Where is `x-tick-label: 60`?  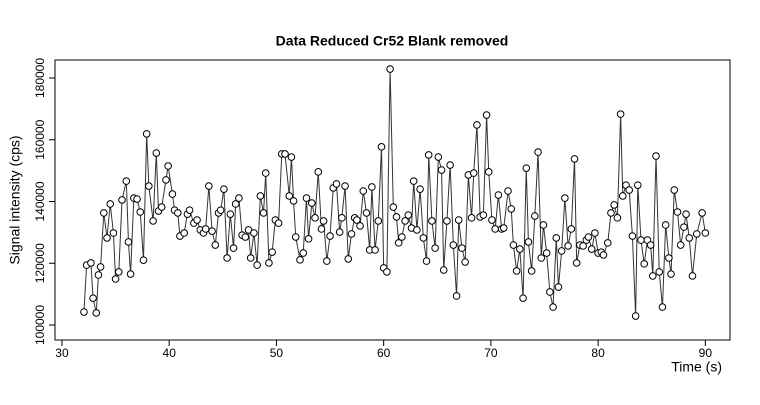
x-tick-label: 60 is located at coordinates (384, 353).